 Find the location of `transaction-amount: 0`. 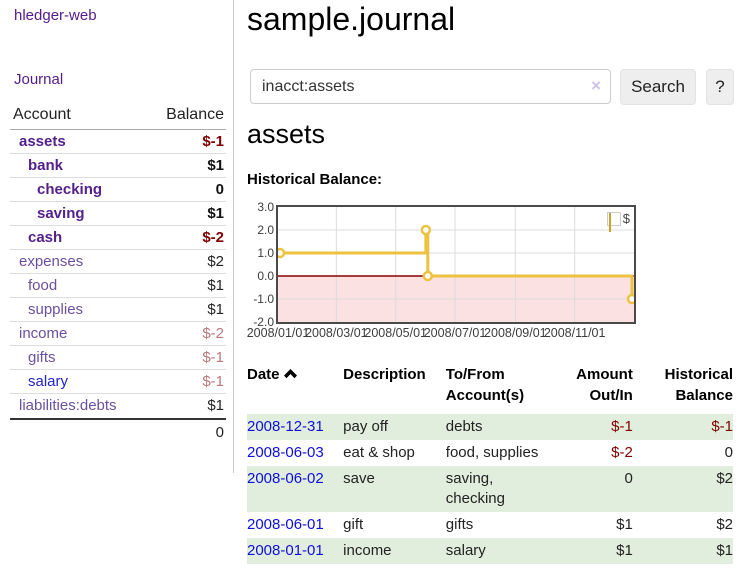

transaction-amount: 0 is located at coordinates (609, 489).